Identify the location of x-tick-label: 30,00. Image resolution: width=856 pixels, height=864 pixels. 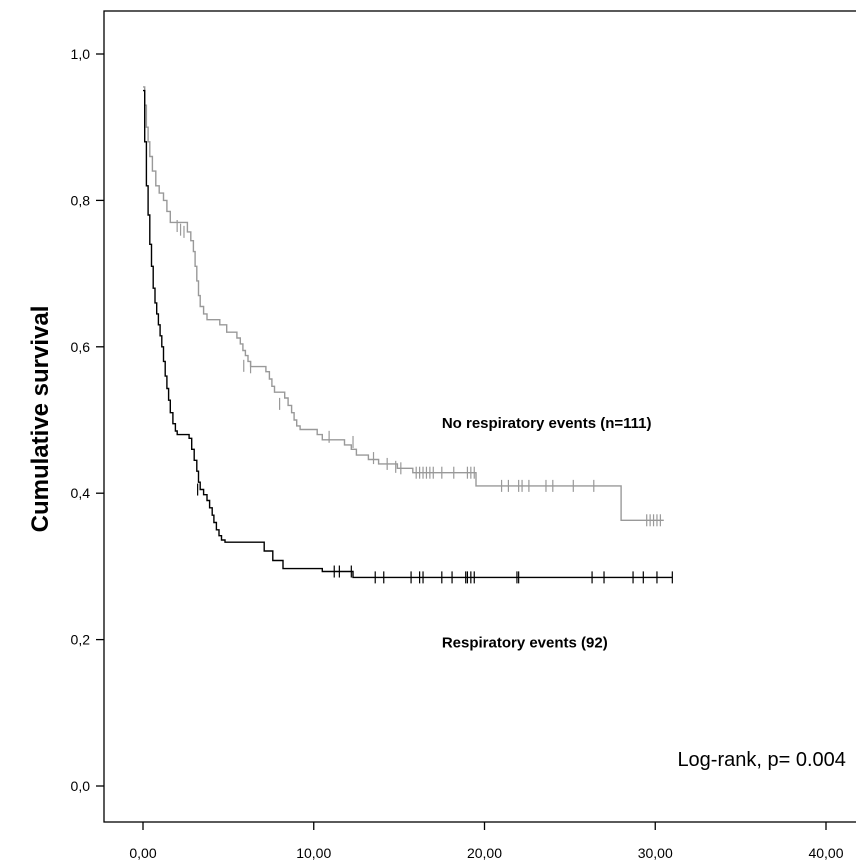
(655, 853).